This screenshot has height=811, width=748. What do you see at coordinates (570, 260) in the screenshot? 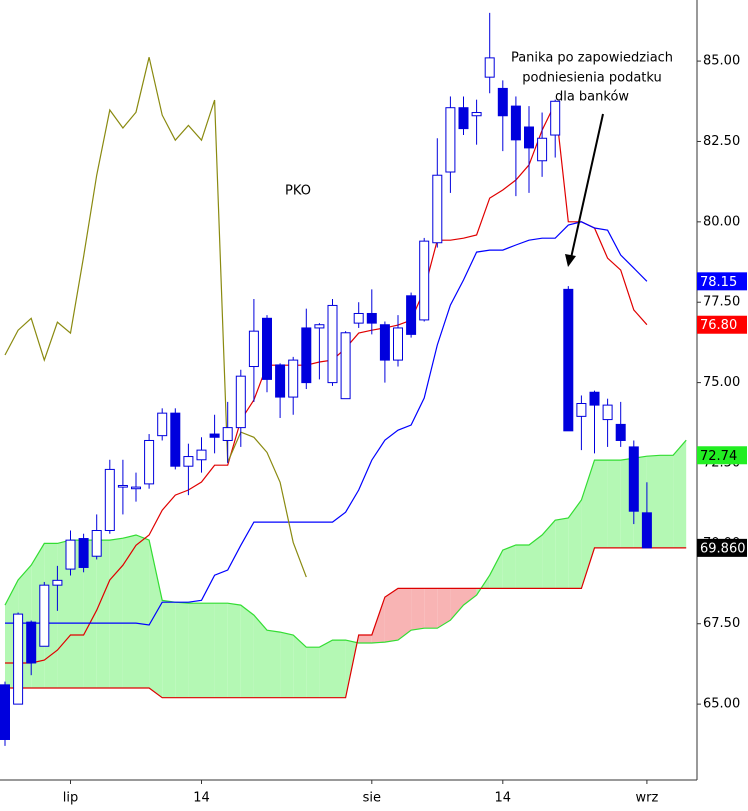
I see `arrow-head` at bounding box center [570, 260].